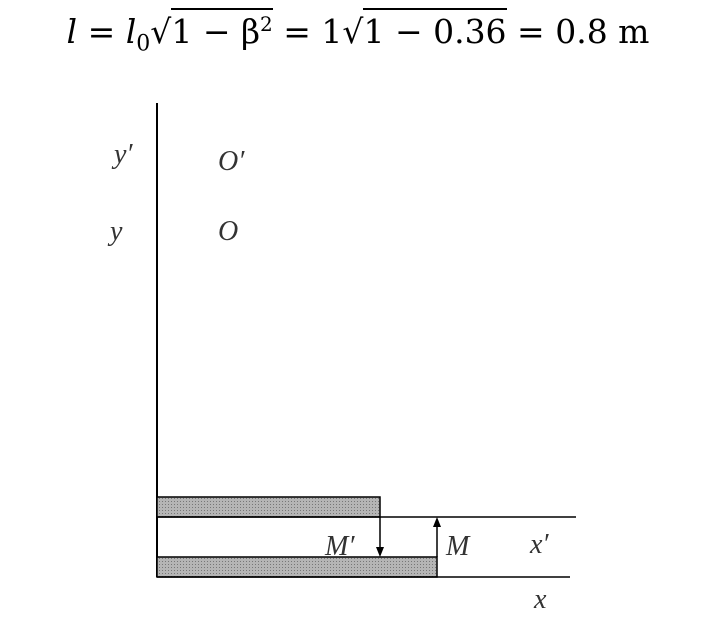 The height and width of the screenshot is (619, 716). Describe the element at coordinates (131, 31) in the screenshot. I see `eq-l0: l` at that location.